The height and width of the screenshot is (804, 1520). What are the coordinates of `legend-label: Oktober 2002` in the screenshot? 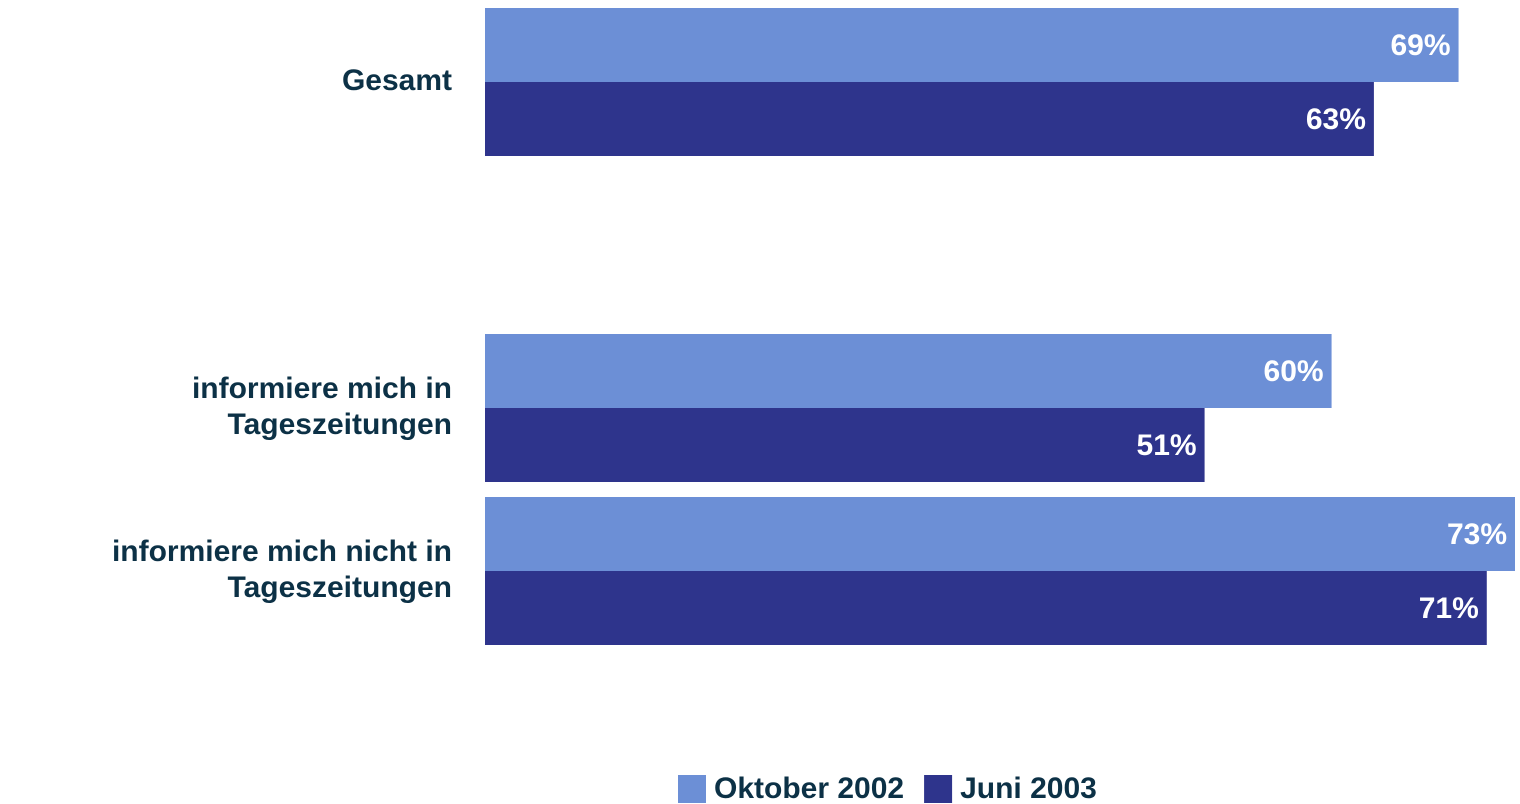 It's located at (809, 788).